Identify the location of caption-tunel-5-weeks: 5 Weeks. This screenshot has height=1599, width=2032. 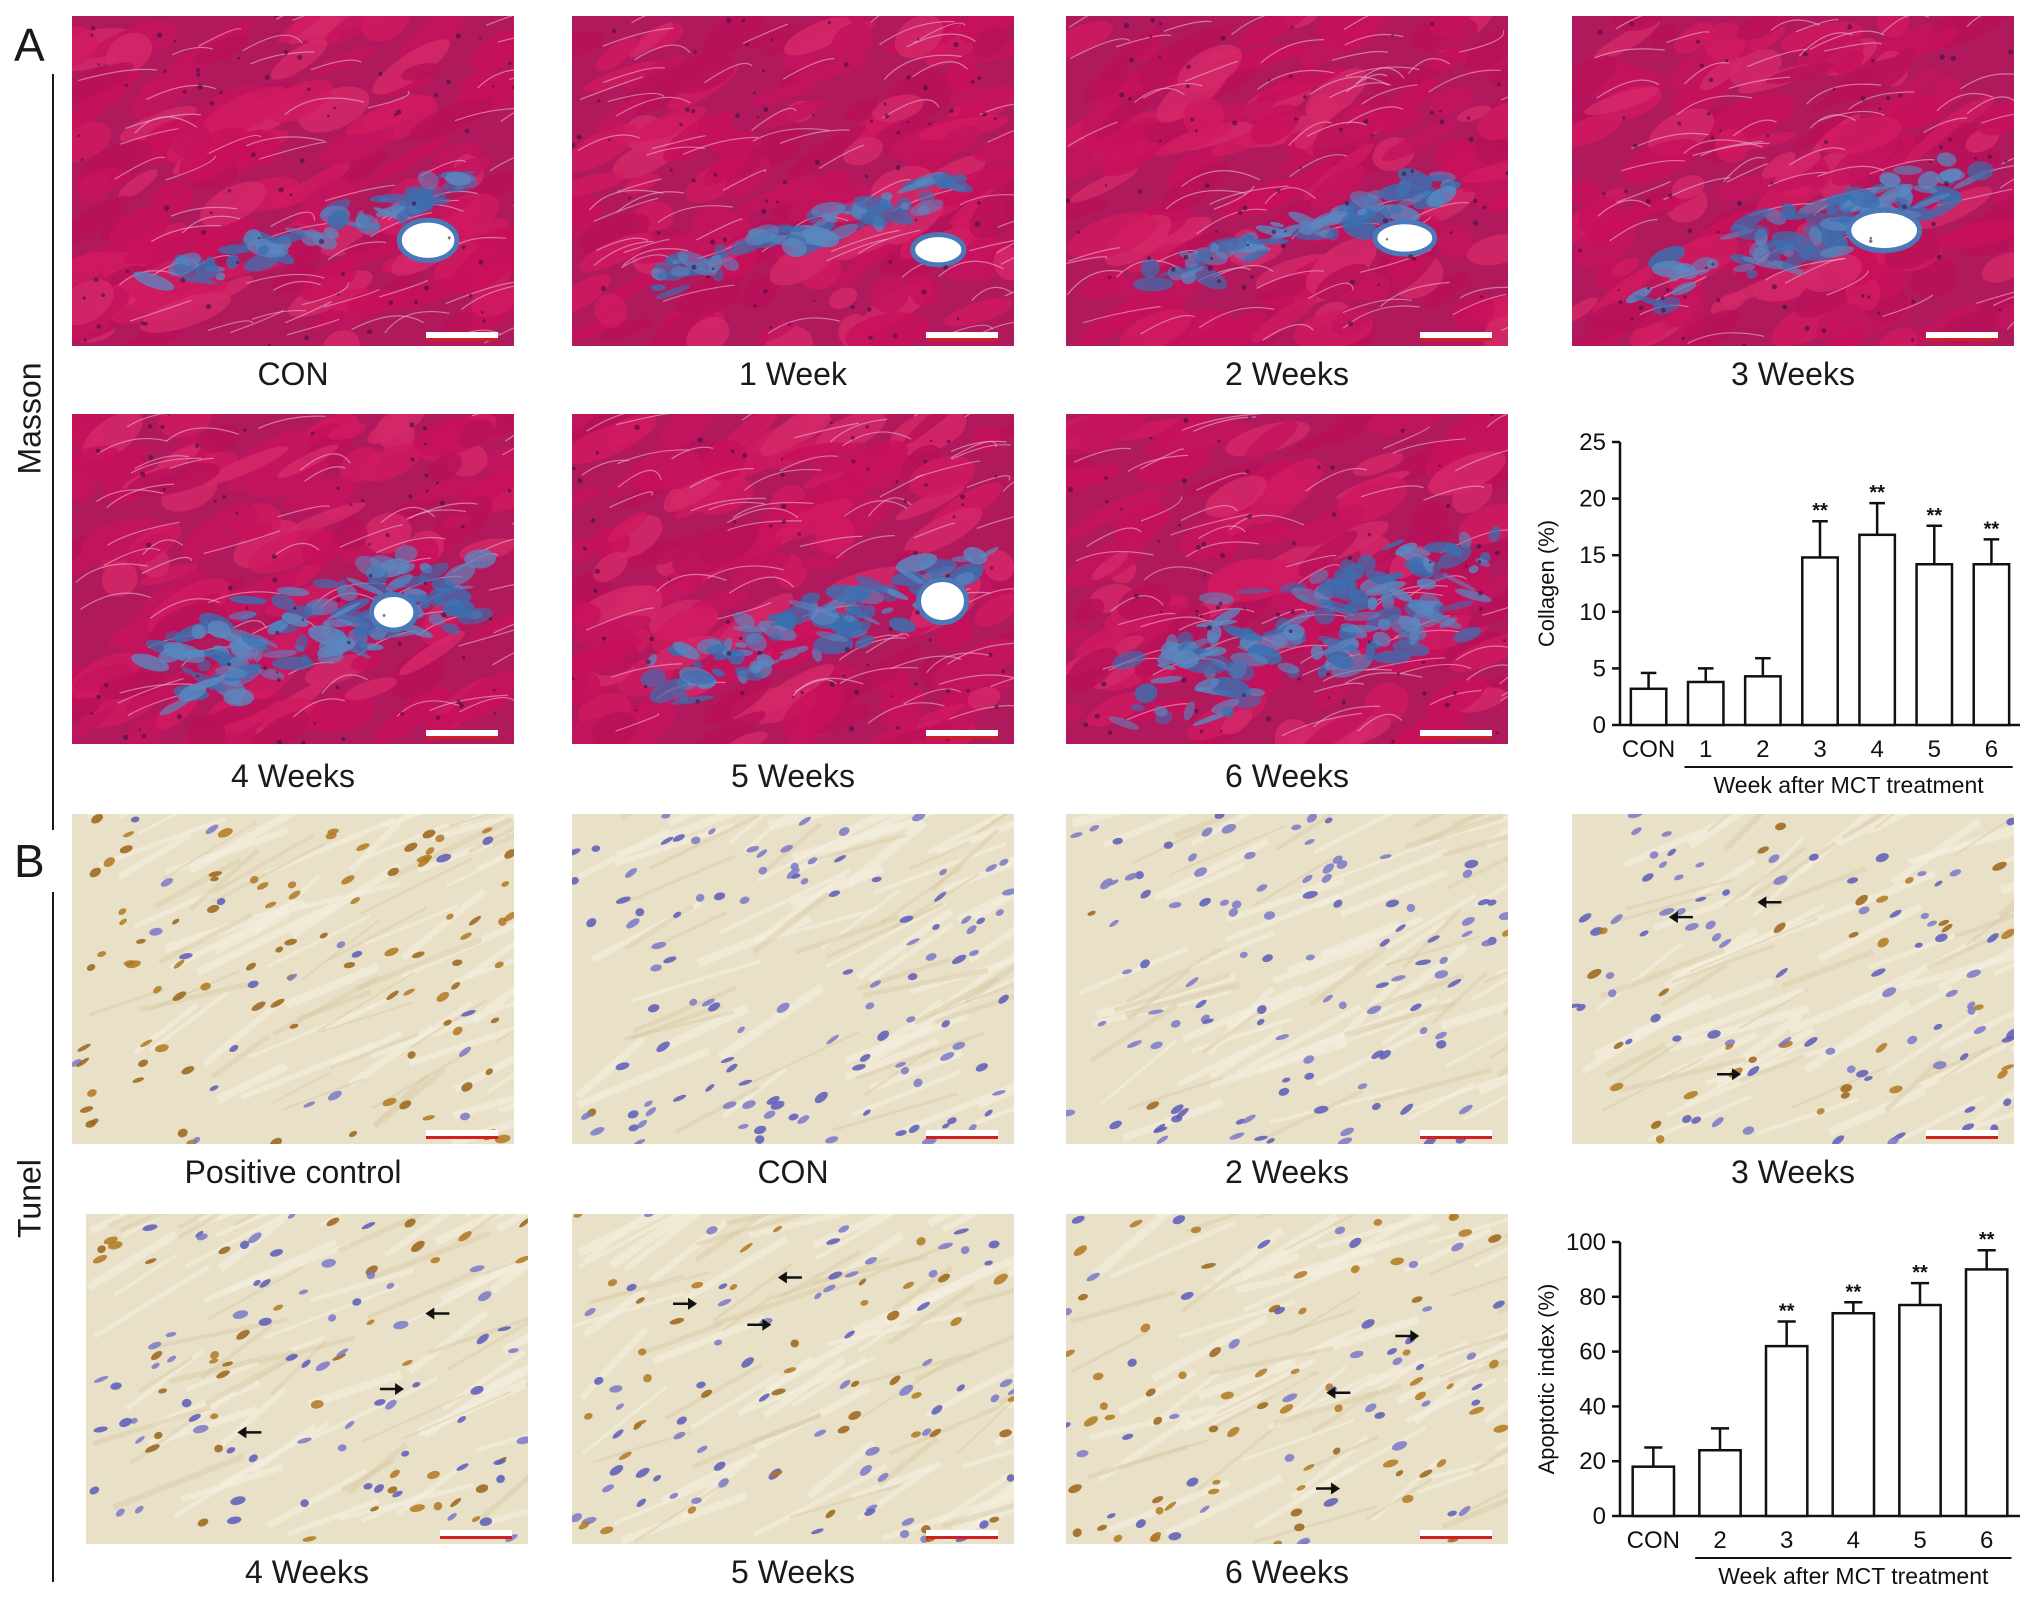
(793, 1572).